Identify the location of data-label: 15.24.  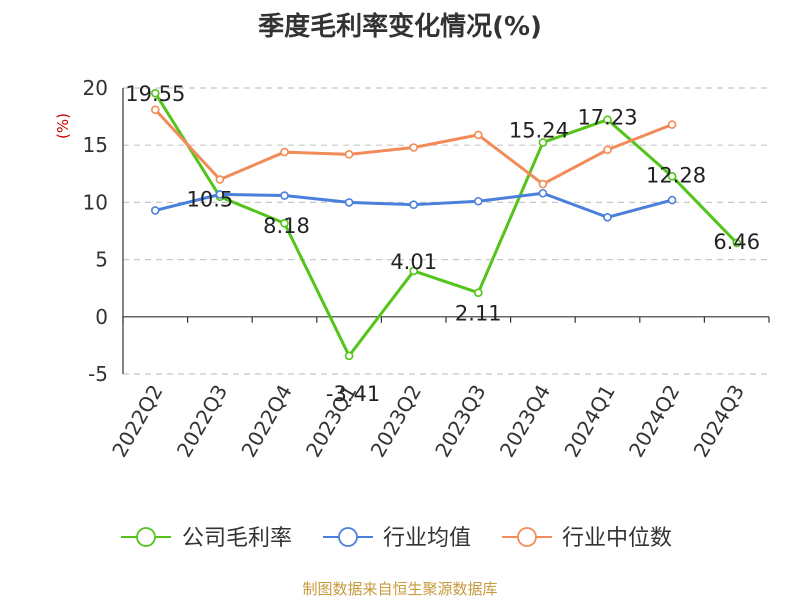
(539, 130).